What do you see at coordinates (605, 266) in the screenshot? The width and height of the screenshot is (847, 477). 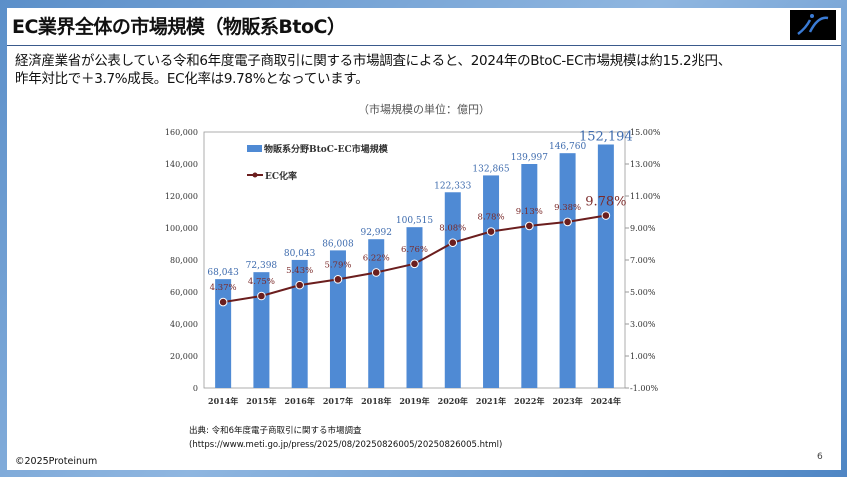 I see `bar-2024年` at bounding box center [605, 266].